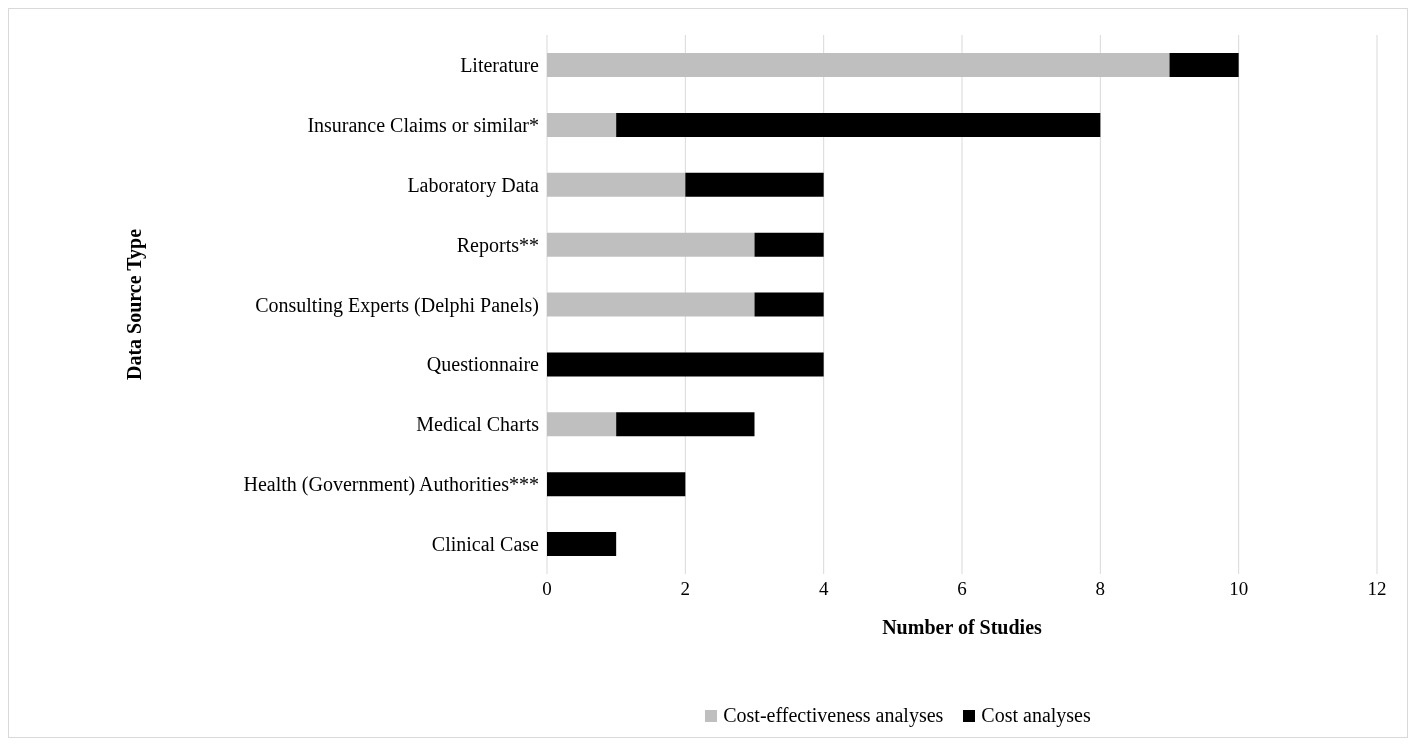  Describe the element at coordinates (962, 627) in the screenshot. I see `x-axis-title: Number of Studies` at that location.